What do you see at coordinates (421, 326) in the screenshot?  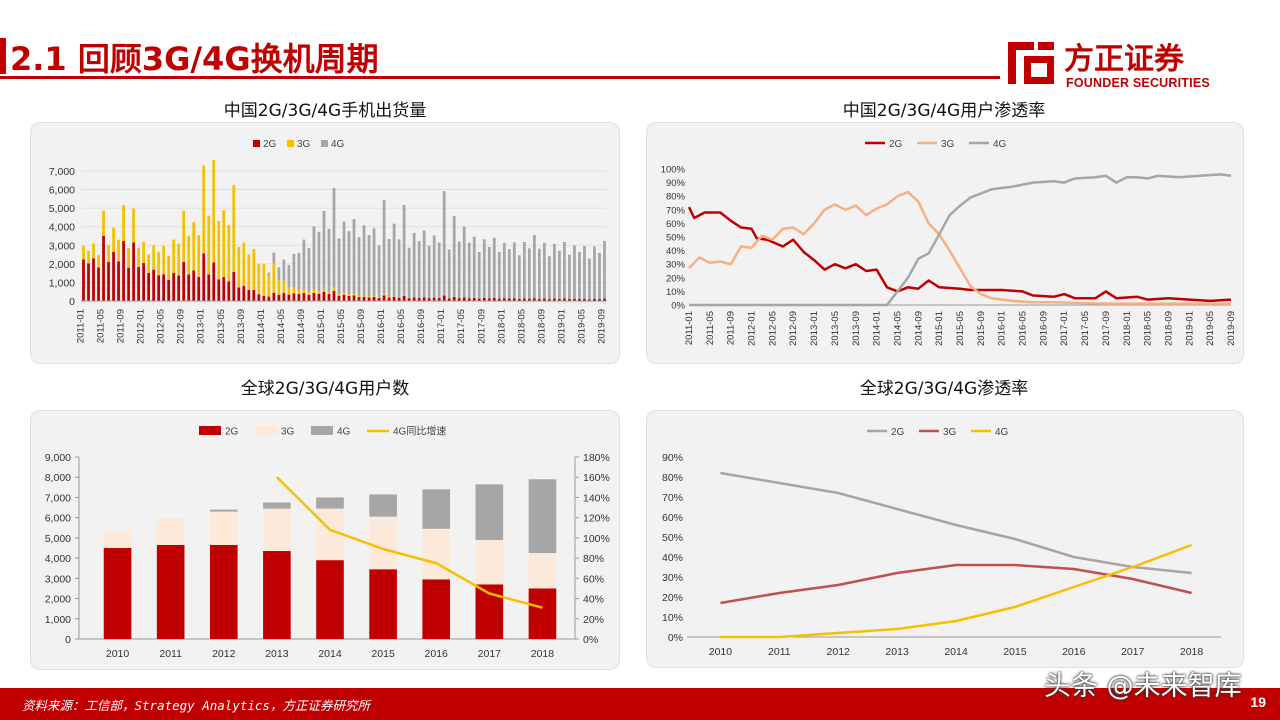 I see `x-tick-label: 2016-09` at bounding box center [421, 326].